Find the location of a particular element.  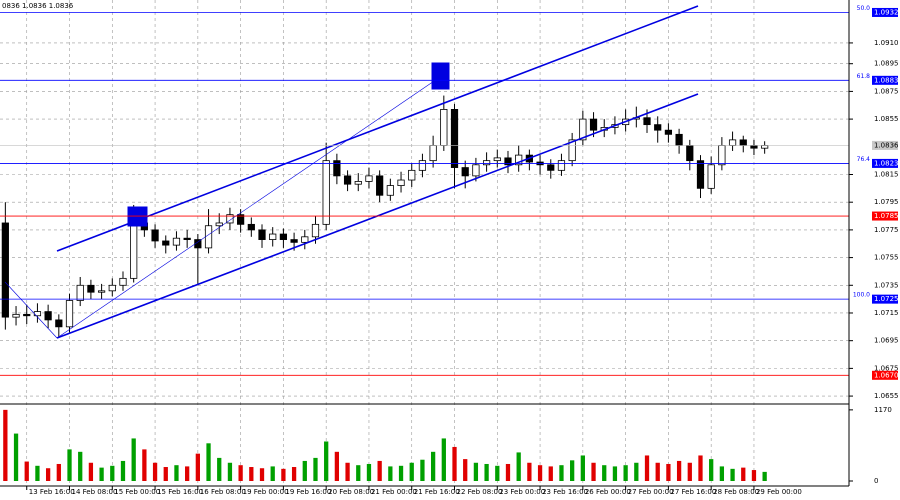

fib-label: 76.4 is located at coordinates (864, 159).